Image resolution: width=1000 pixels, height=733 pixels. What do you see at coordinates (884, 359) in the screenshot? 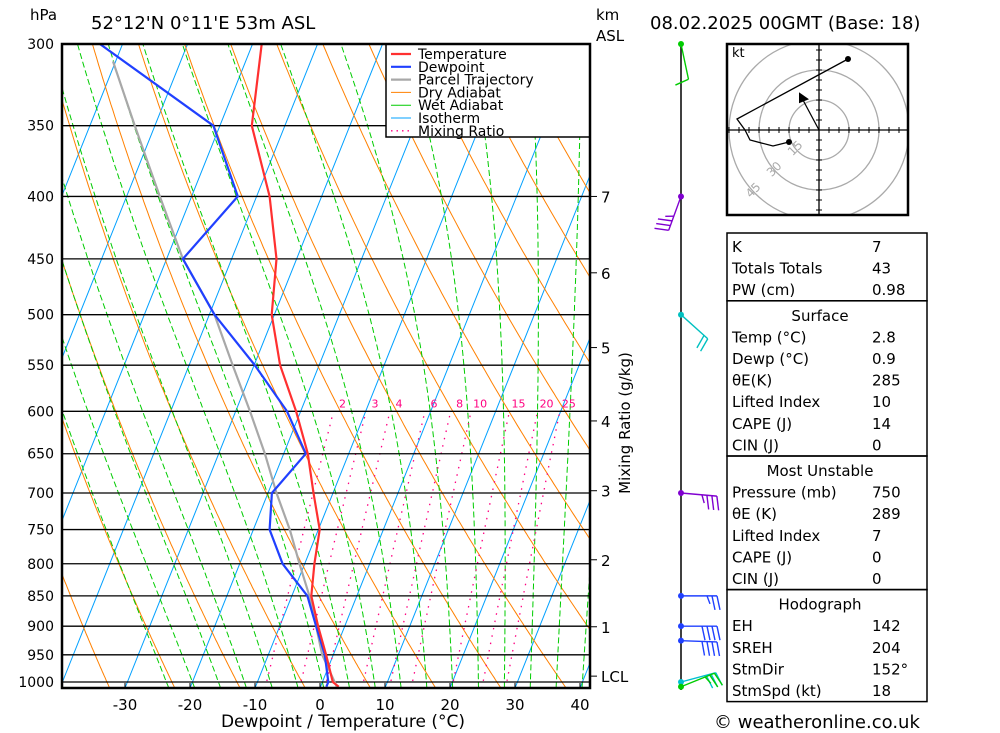
I see `surface-row-value: 0.9` at bounding box center [884, 359].